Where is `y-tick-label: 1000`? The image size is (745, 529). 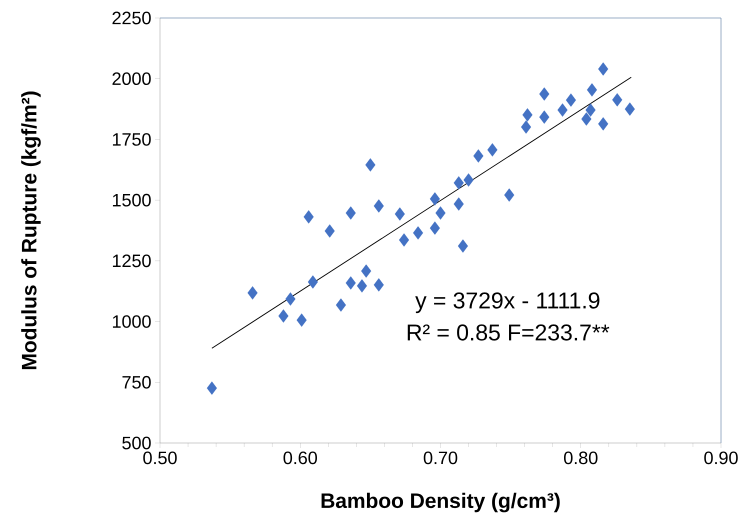
y-tick-label: 1000 is located at coordinates (131, 321).